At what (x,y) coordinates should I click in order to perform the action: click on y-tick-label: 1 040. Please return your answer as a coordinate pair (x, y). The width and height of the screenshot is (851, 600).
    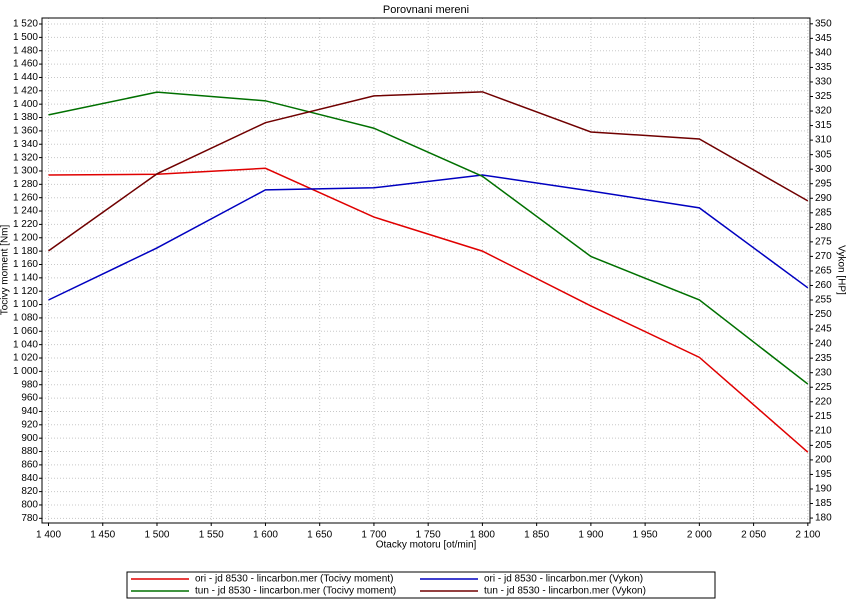
    Looking at the image, I should click on (25, 344).